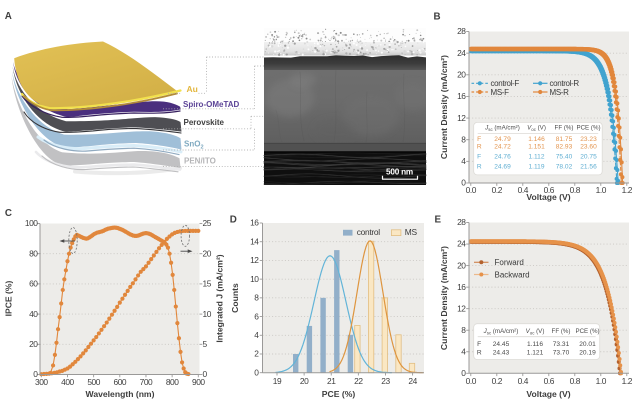  I want to click on svg-text: 20.19, so click(587, 353).